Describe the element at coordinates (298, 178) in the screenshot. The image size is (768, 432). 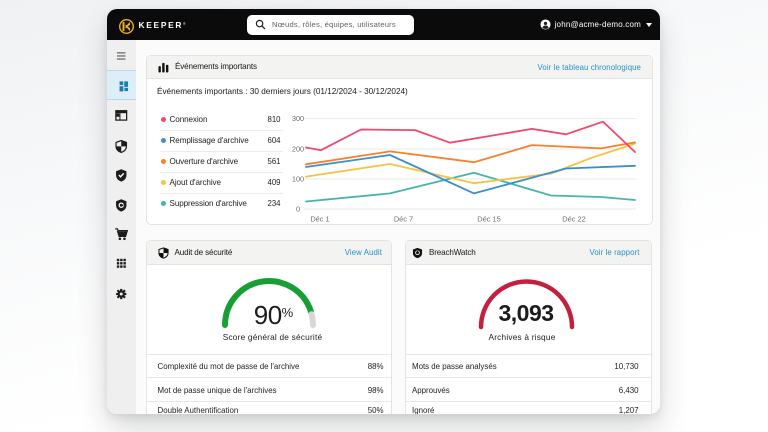
I see `svg-text: 100` at that location.